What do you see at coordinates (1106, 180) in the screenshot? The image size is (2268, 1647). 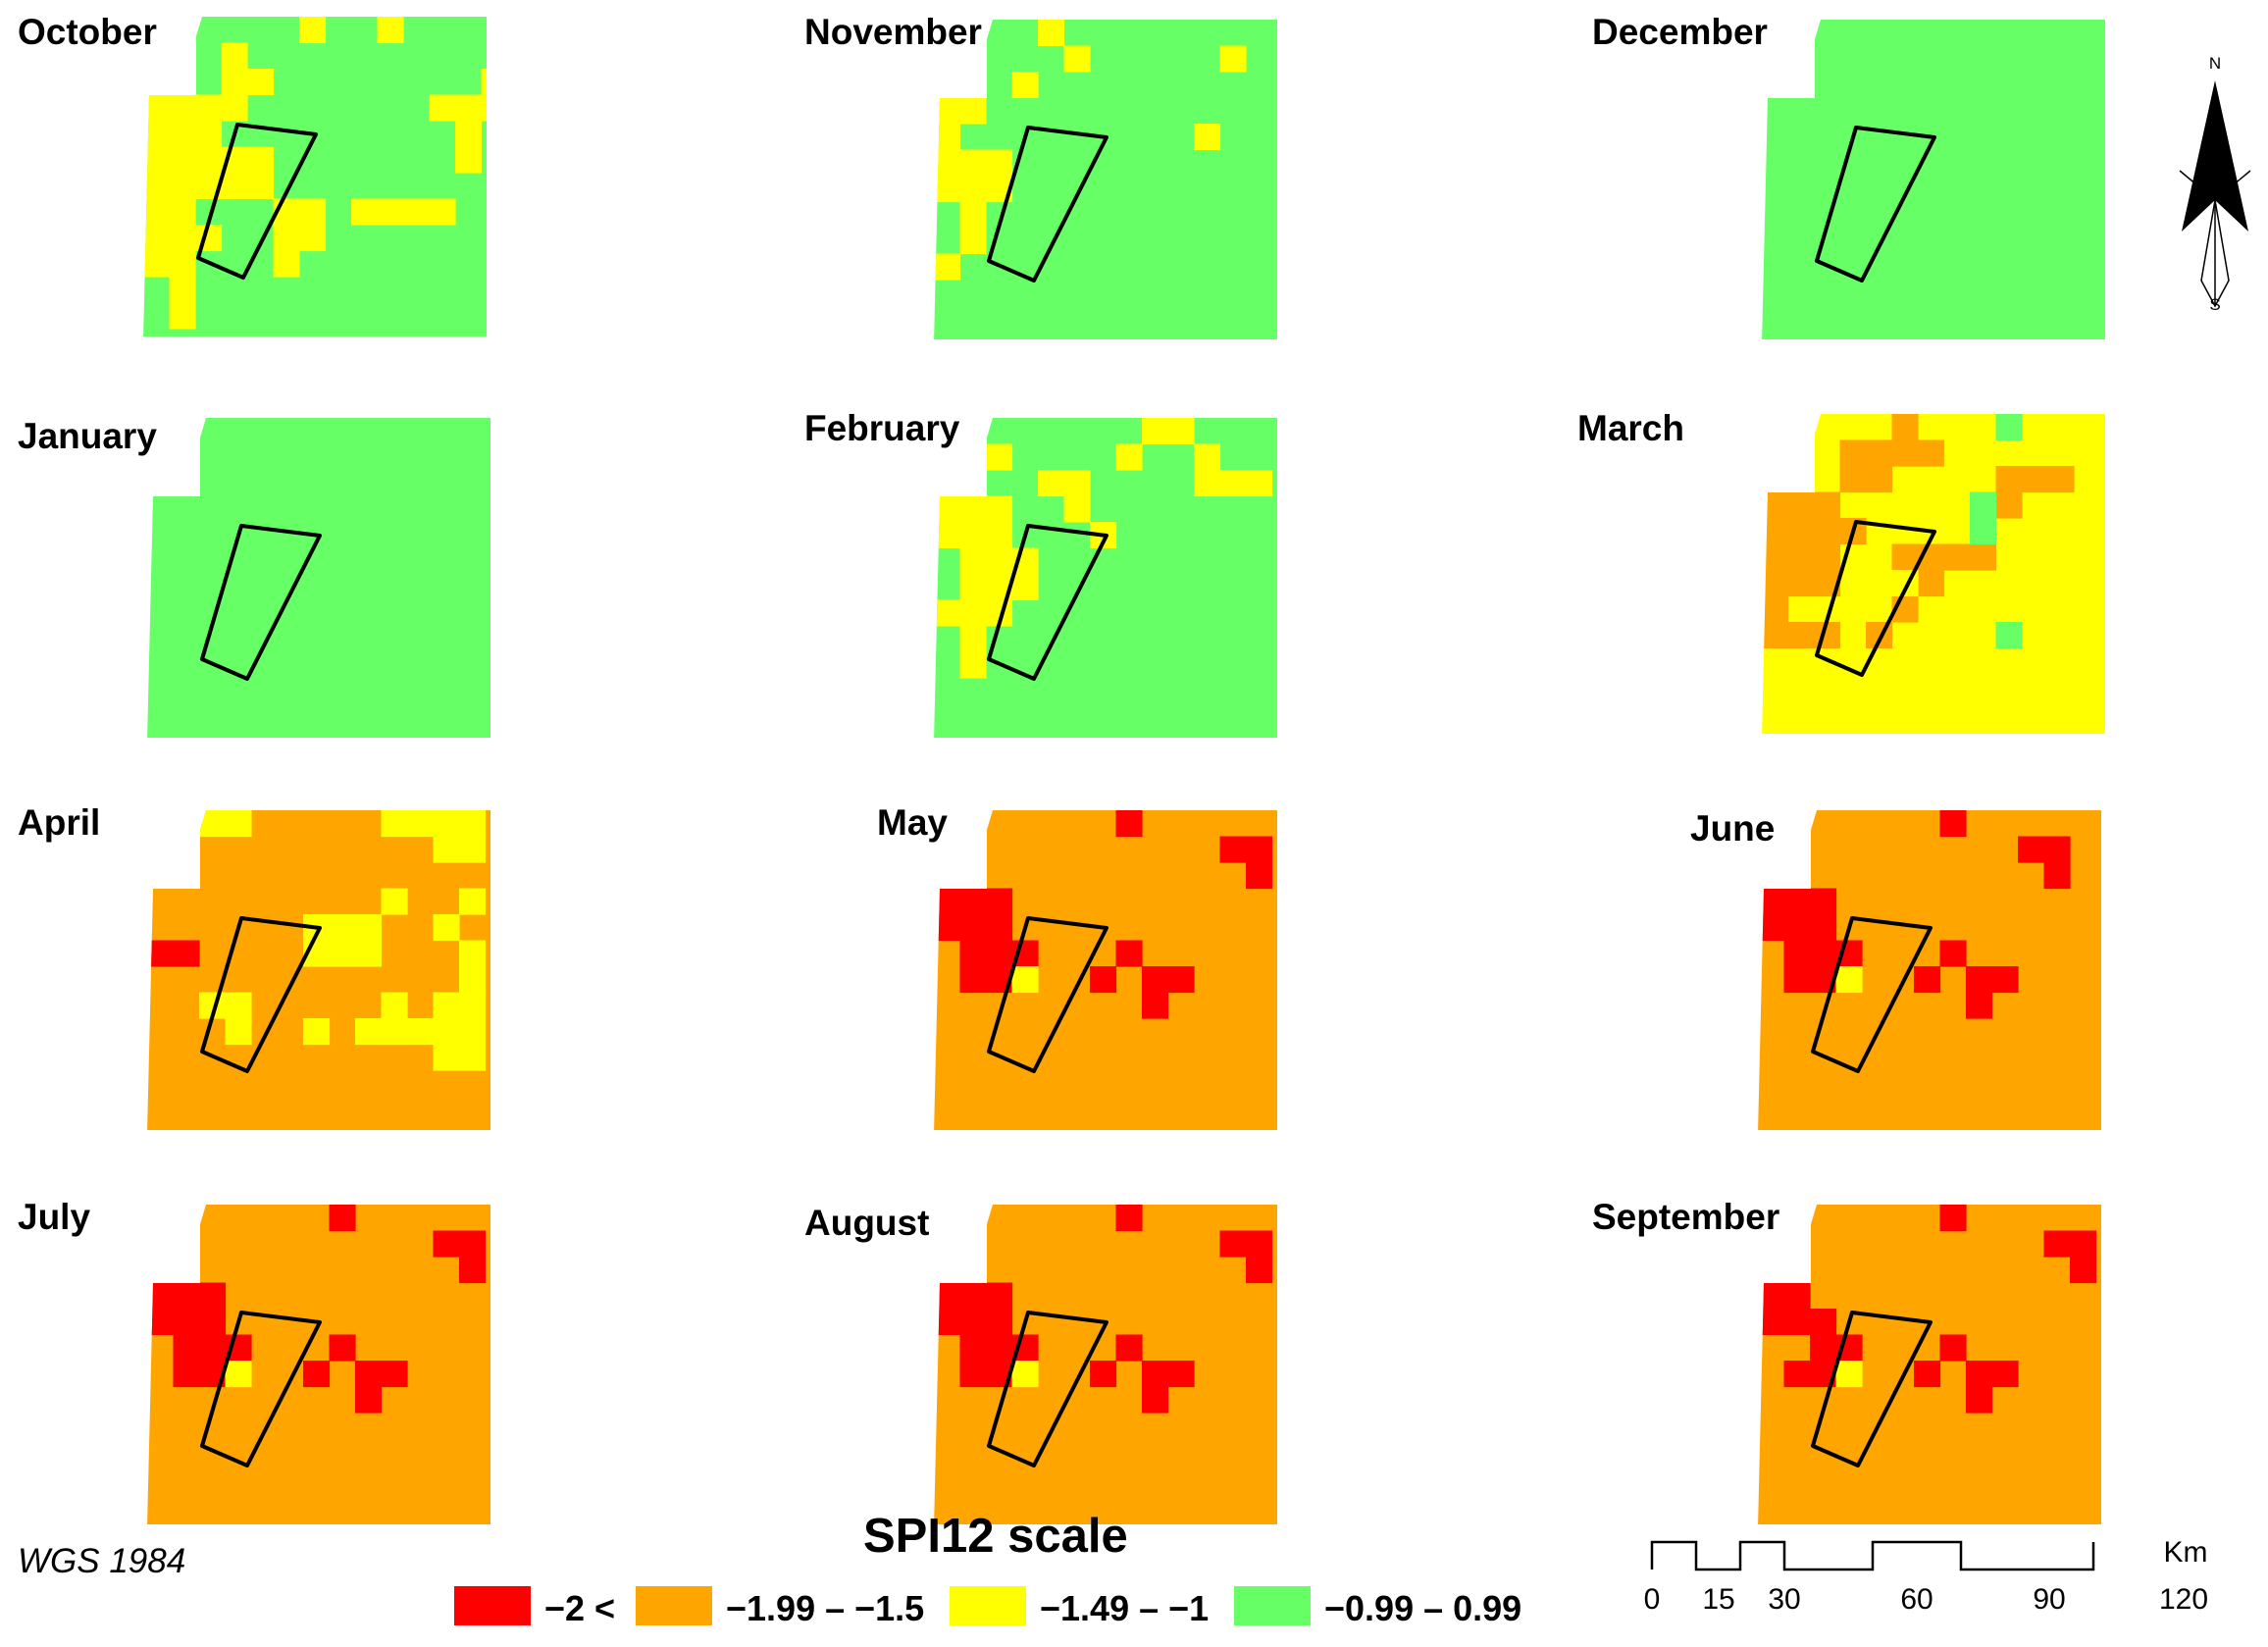 I see `spi-map-november` at bounding box center [1106, 180].